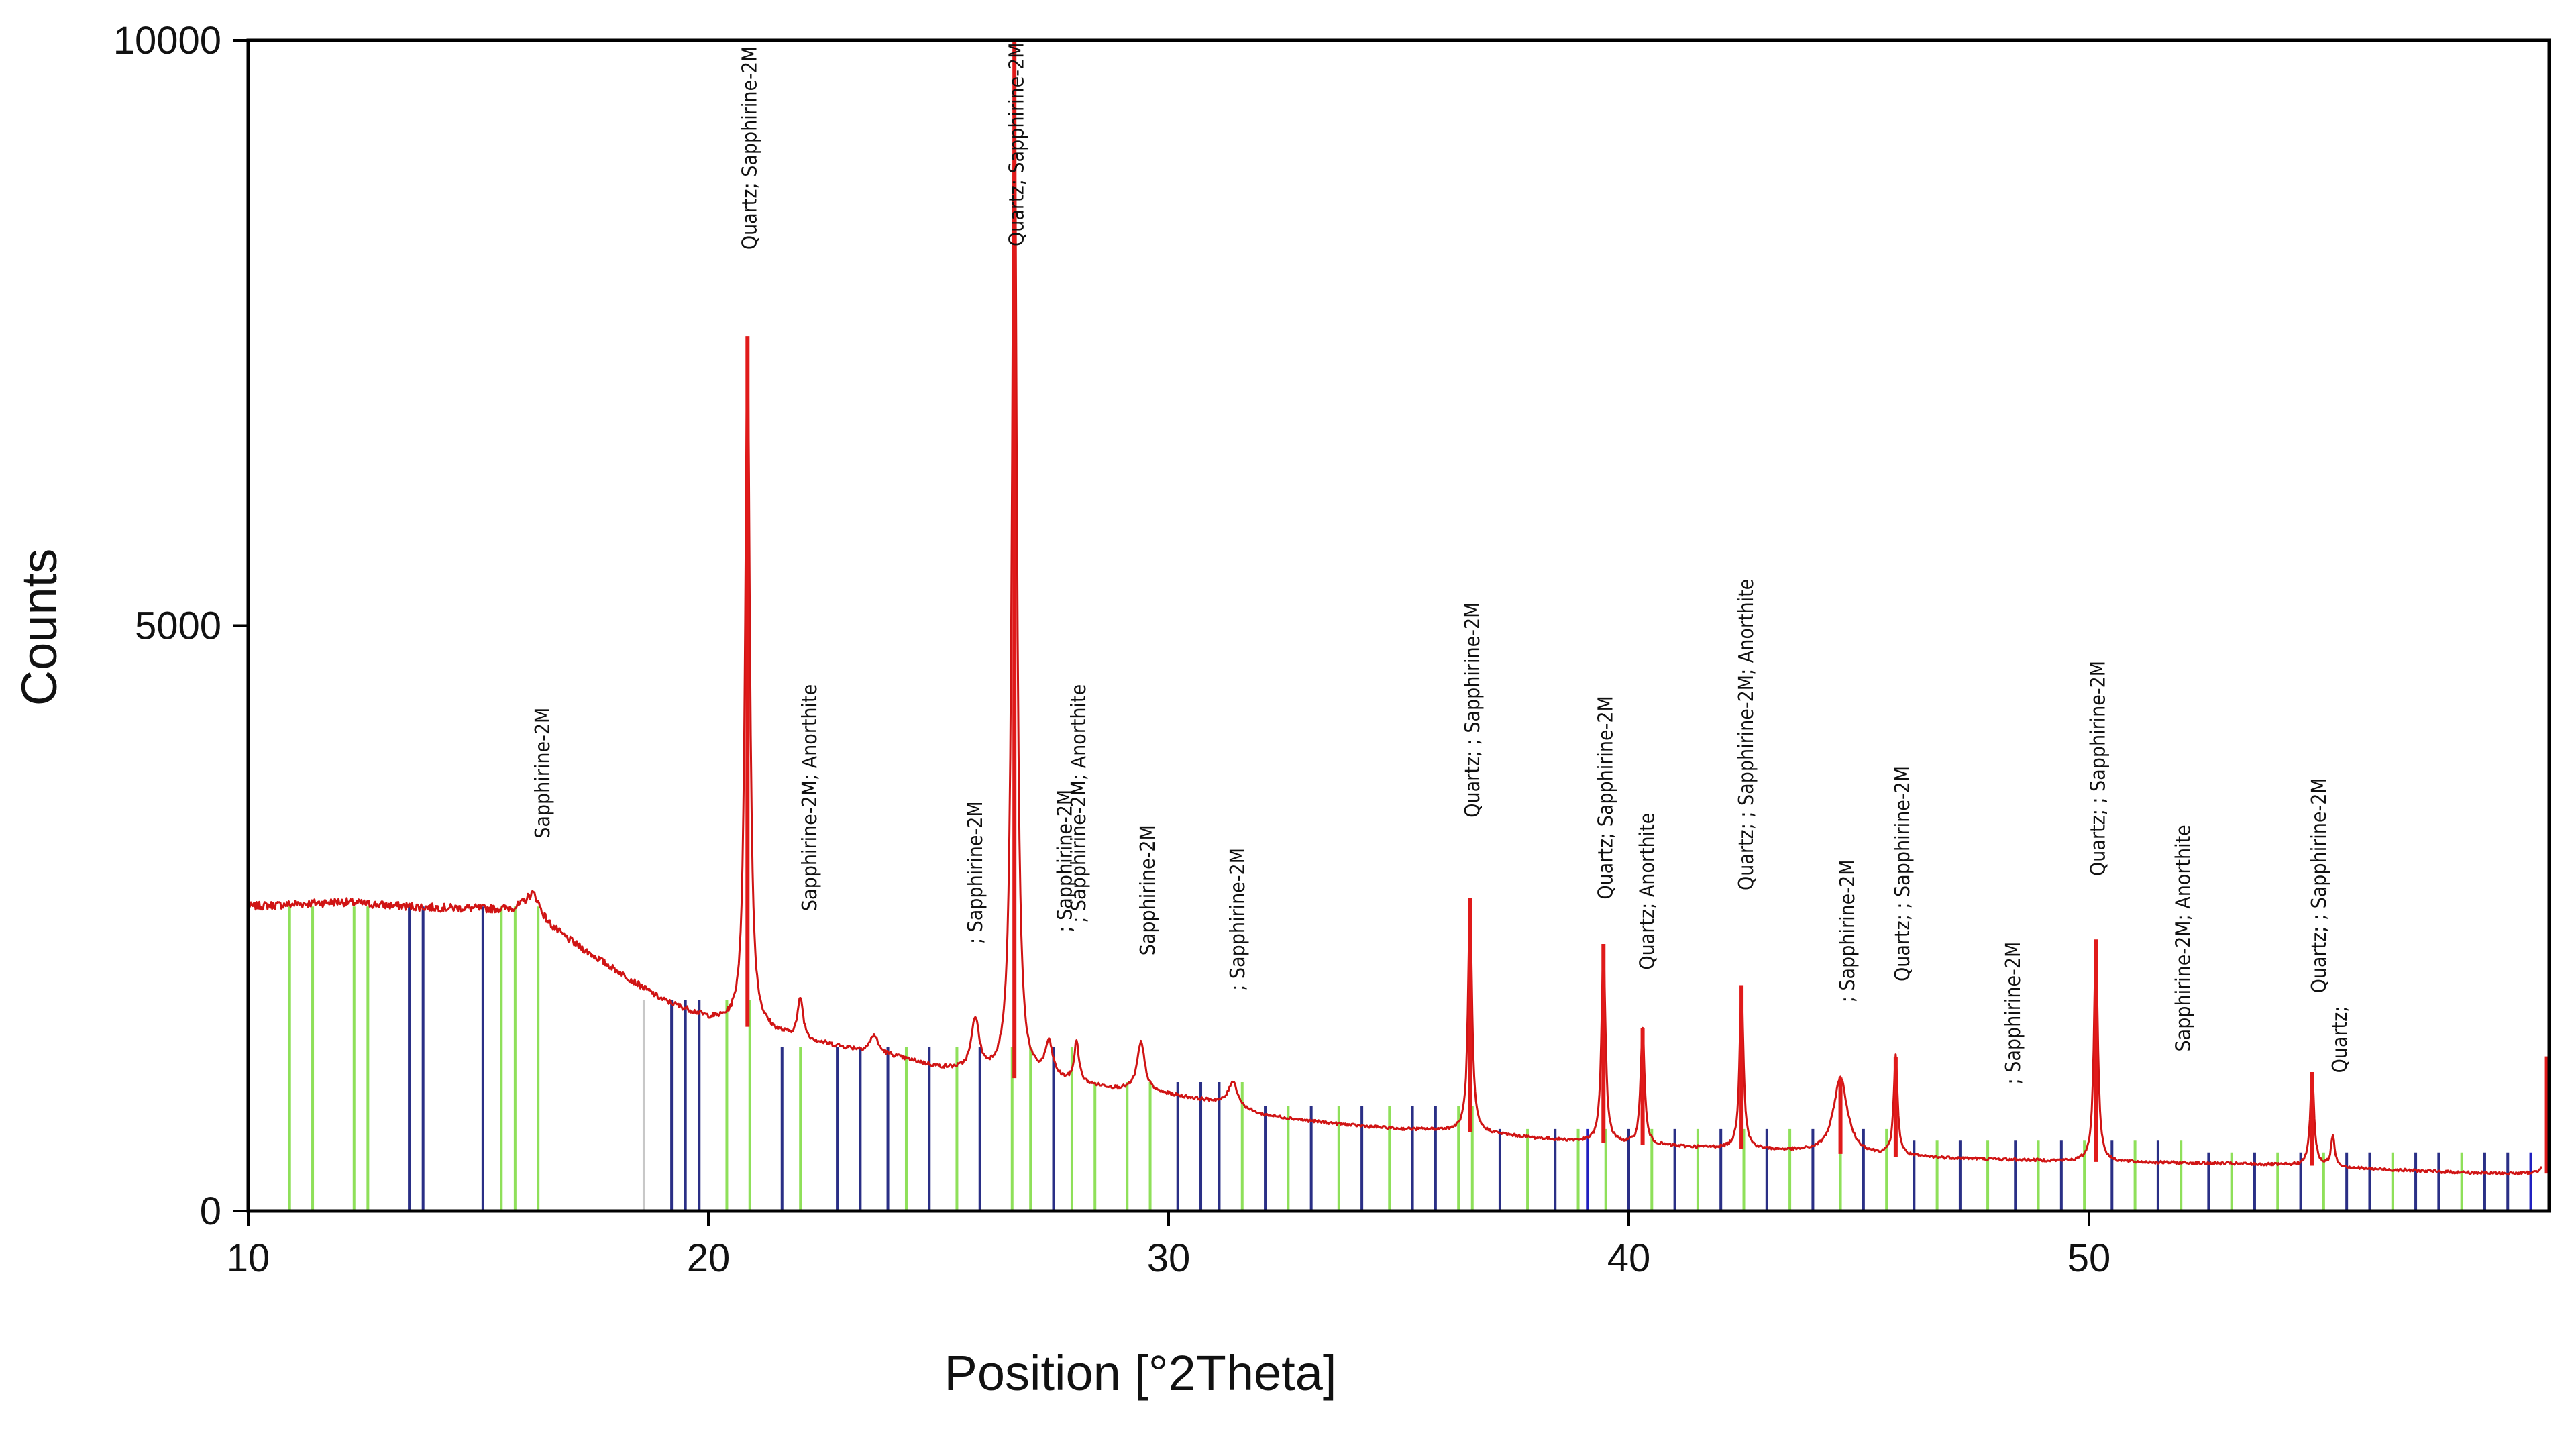 The height and width of the screenshot is (1433, 2576). What do you see at coordinates (2340, 1039) in the screenshot?
I see `peak-label: Quartz;` at bounding box center [2340, 1039].